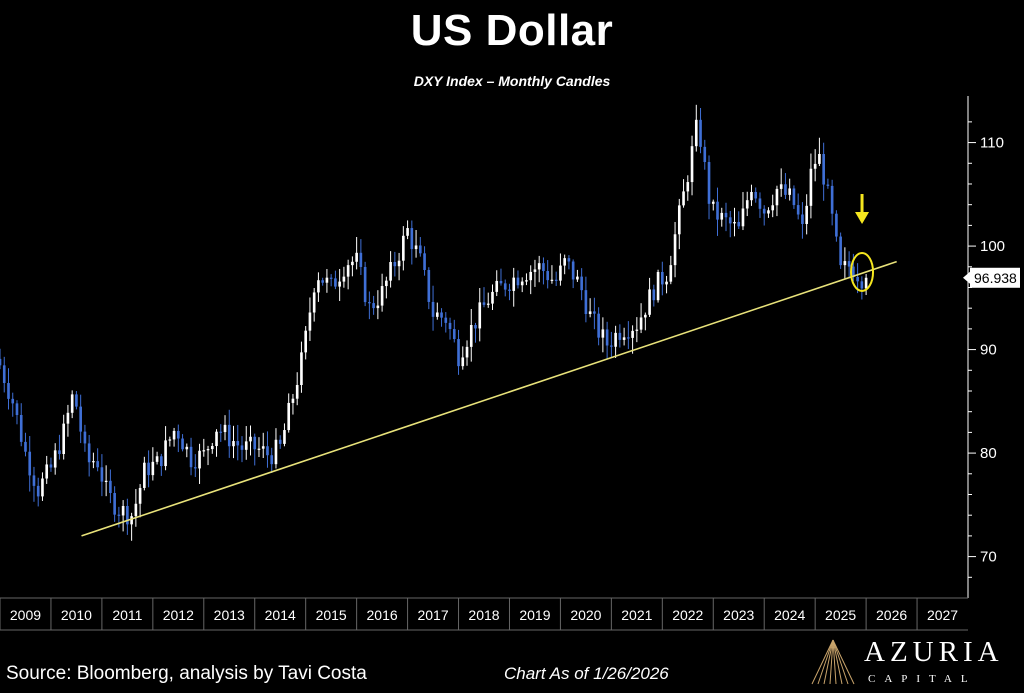 This screenshot has height=693, width=1024. What do you see at coordinates (988, 557) in the screenshot?
I see `y-tick-label: 70` at bounding box center [988, 557].